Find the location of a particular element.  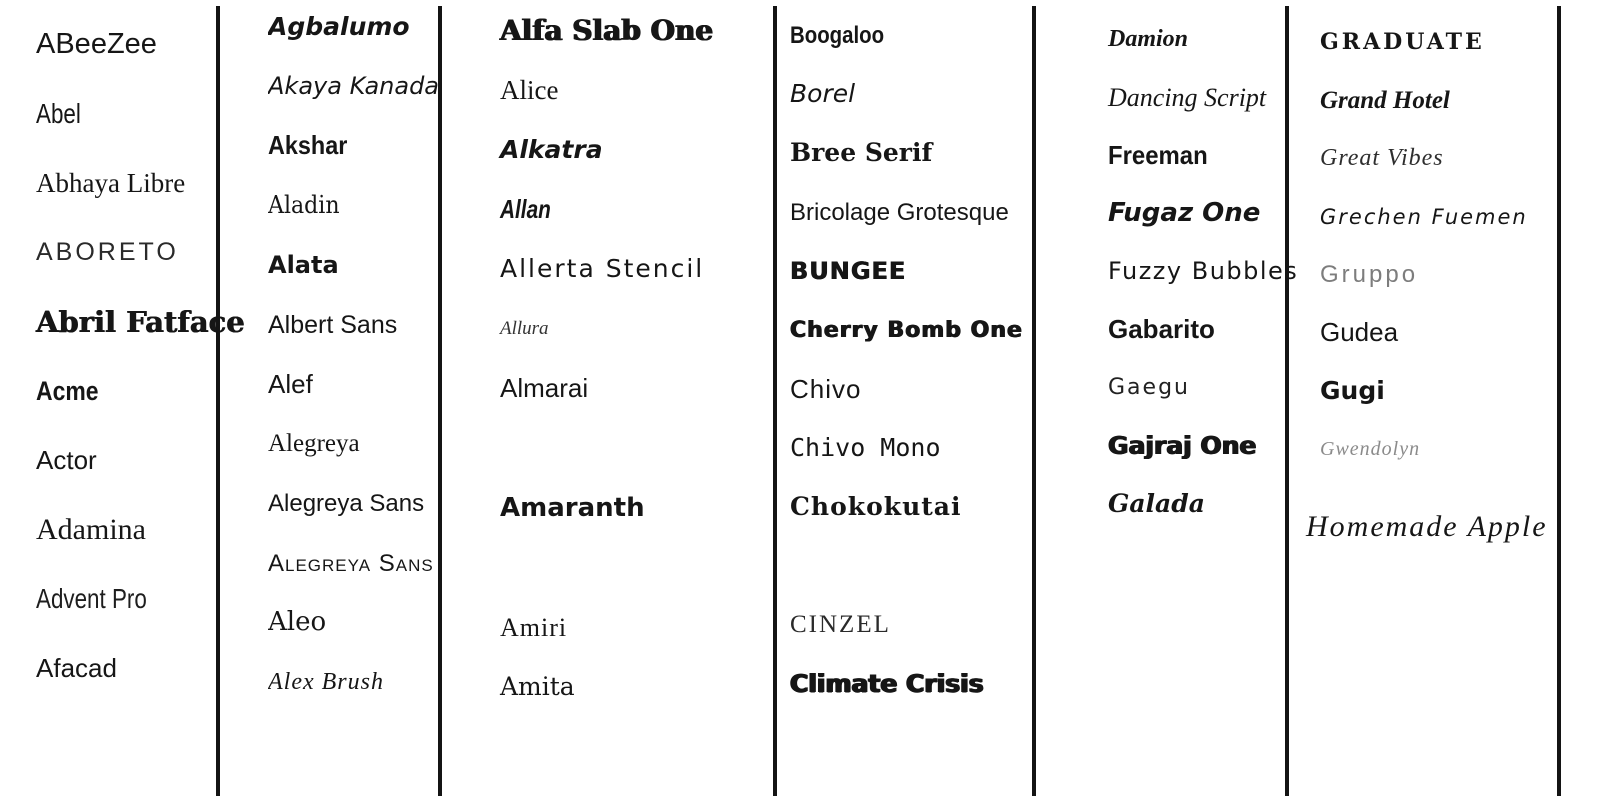

font-slot: Fugaz One is located at coordinates (1196, 214).